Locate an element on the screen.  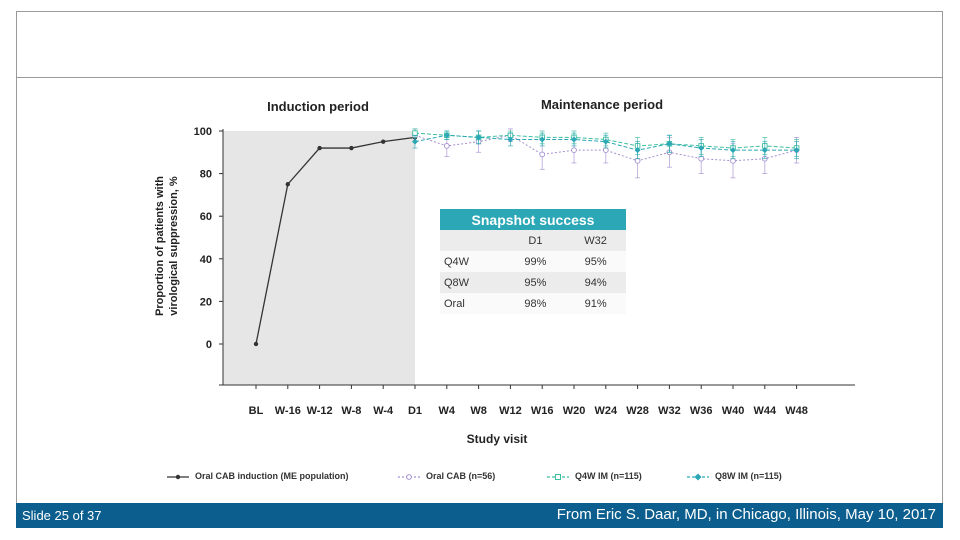
legend-item-oral: Oral CAB (n=56) is located at coordinates (446, 476).